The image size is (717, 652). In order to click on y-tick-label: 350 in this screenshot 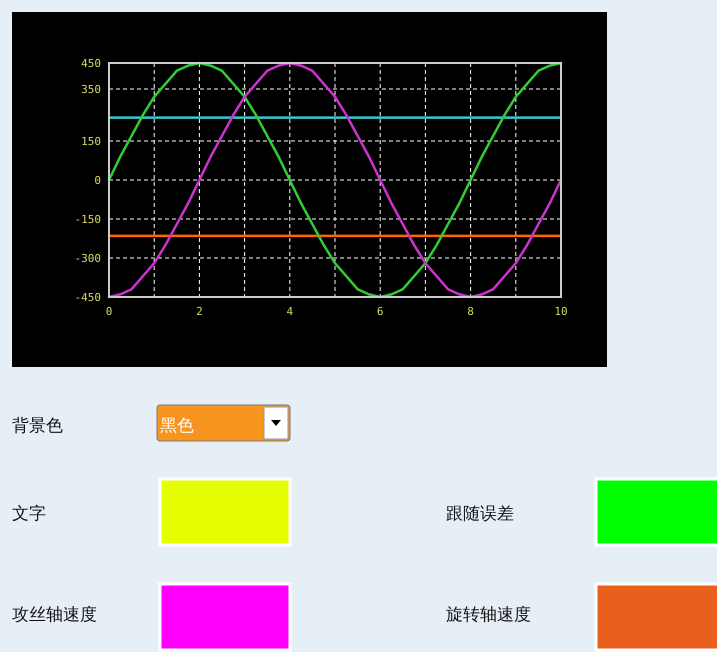, I will do `click(91, 89)`.